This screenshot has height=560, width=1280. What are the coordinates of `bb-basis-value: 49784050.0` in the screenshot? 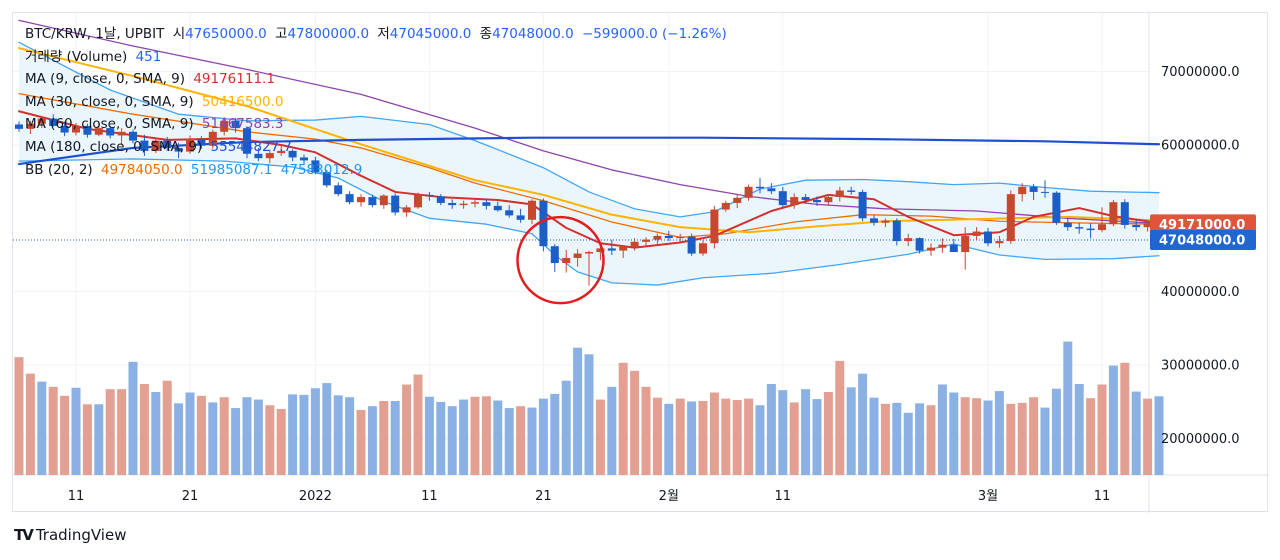 It's located at (142, 169).